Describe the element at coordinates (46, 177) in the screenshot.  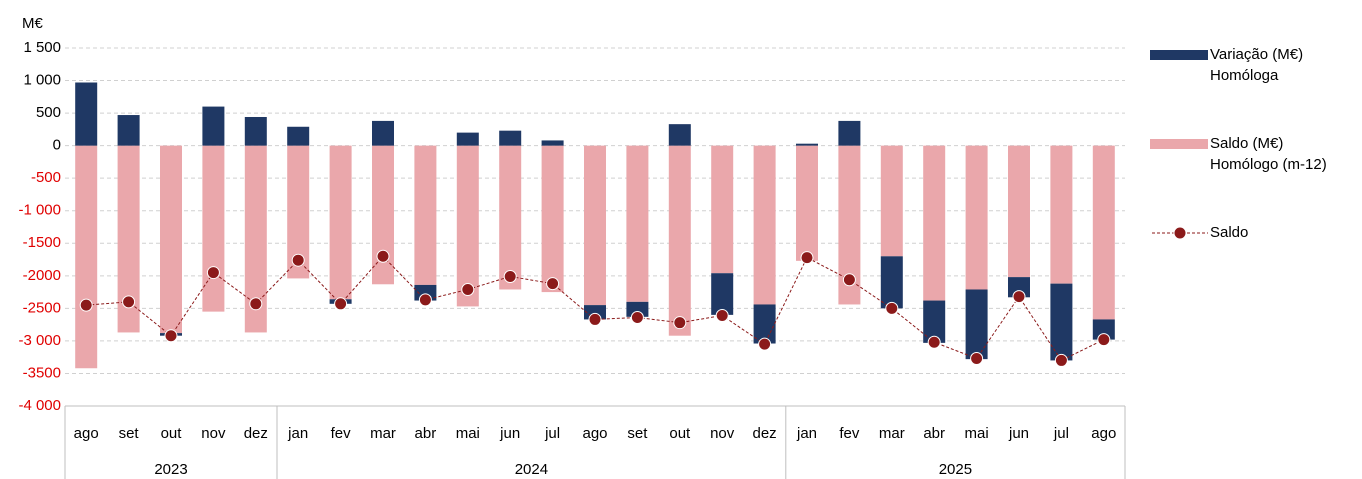
I see `y-tick-label: -500` at that location.